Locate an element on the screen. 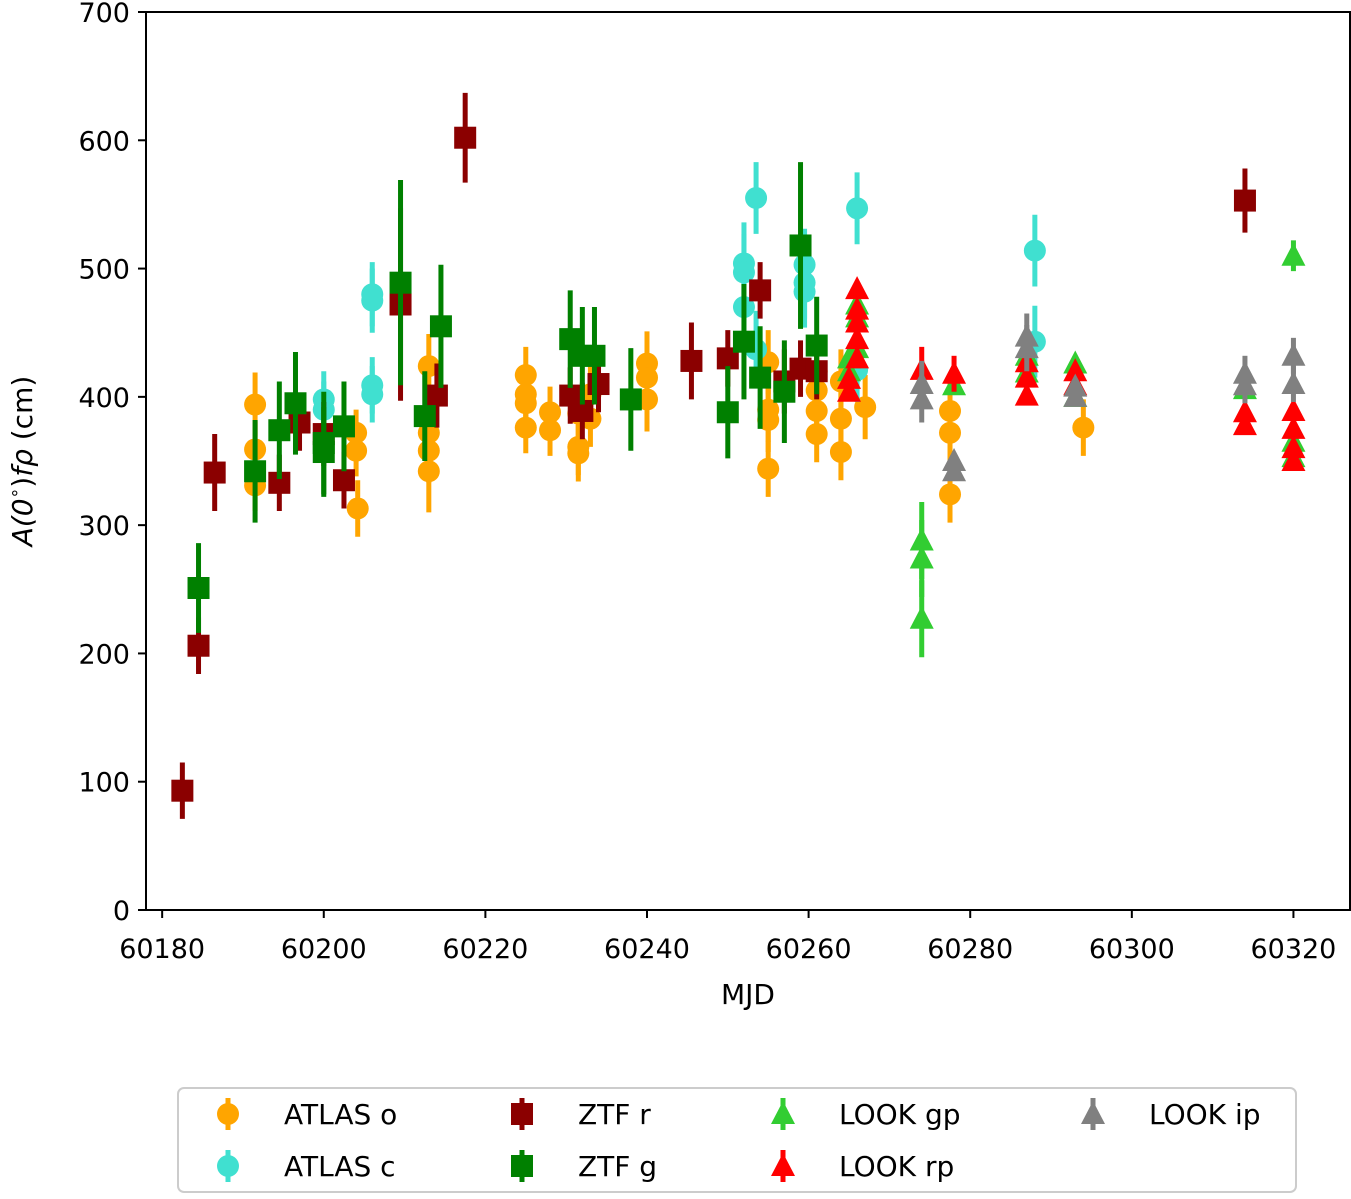 This screenshot has height=1199, width=1351. legend-item: LOOK ip is located at coordinates (1171, 1114).